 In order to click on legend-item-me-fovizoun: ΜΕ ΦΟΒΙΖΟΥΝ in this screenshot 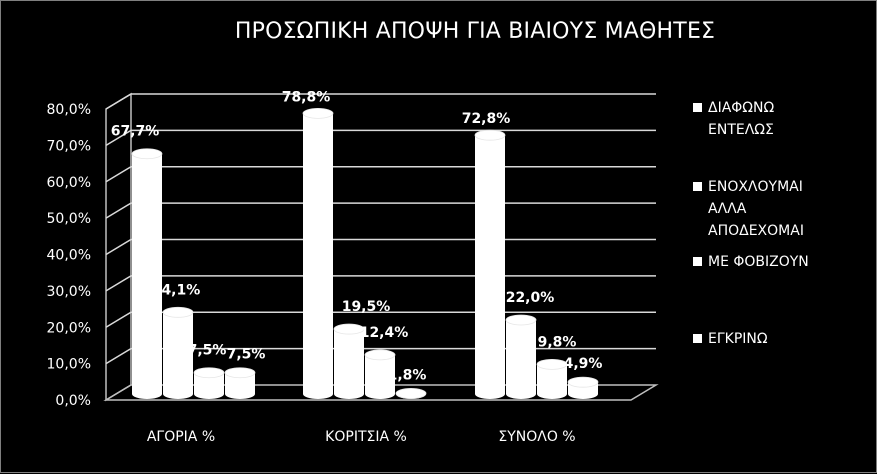, I will do `click(783, 263)`.